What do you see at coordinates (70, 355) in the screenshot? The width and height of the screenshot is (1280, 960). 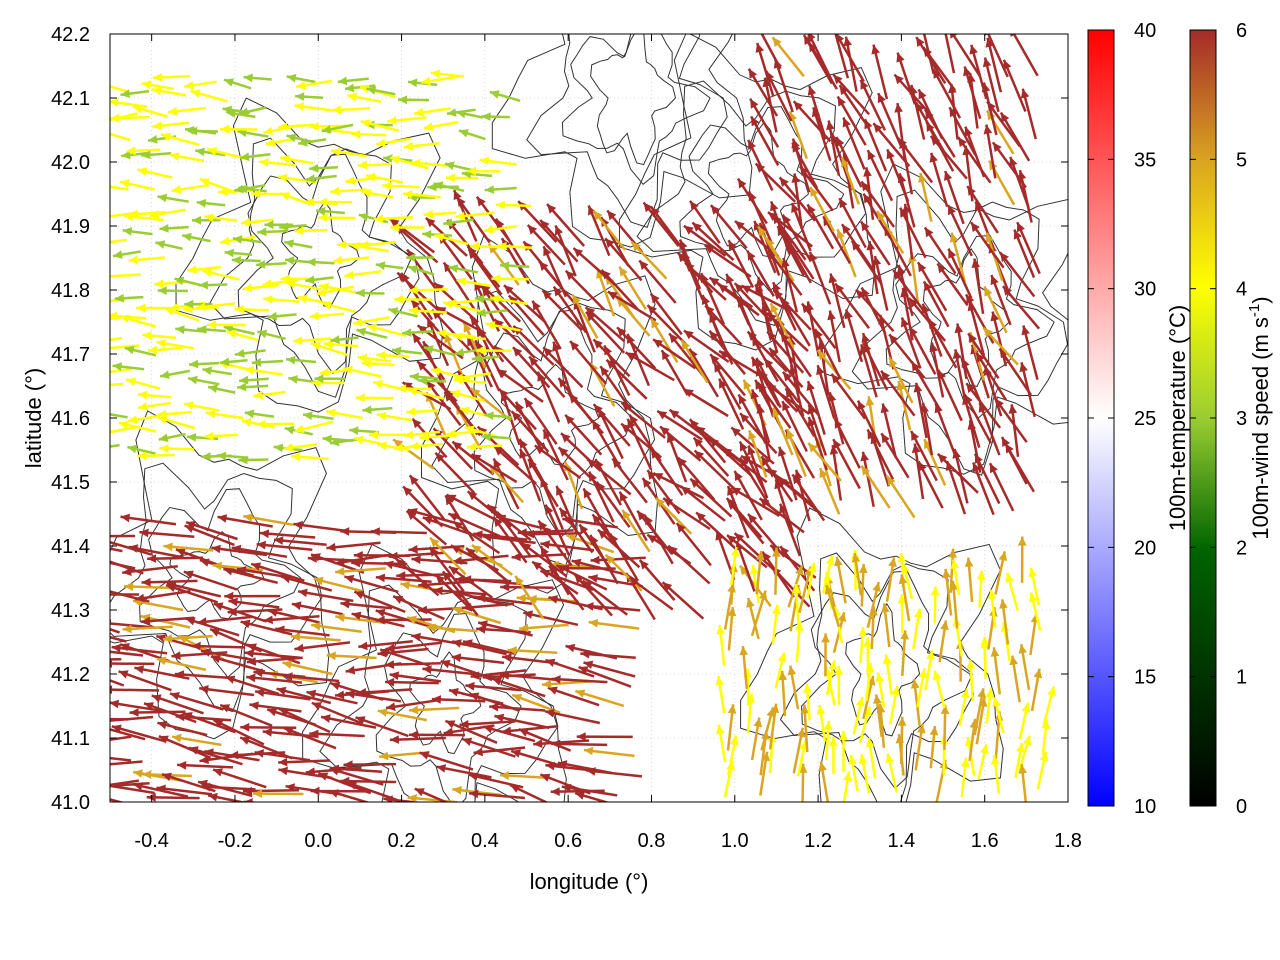 I see `y-tick-label: 41.7` at bounding box center [70, 355].